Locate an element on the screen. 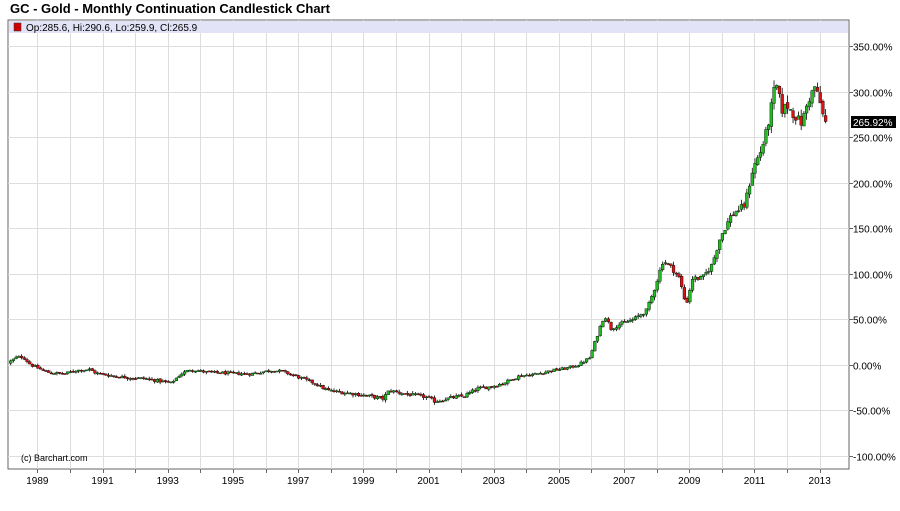 This screenshot has height=511, width=900. x-tick-label: 1993 is located at coordinates (168, 481).